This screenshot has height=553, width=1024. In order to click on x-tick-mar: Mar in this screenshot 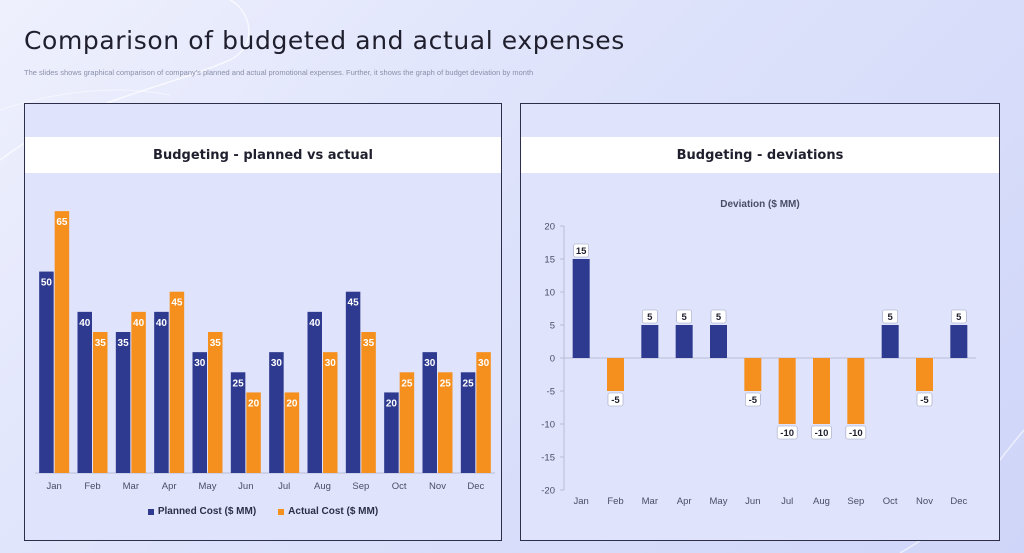, I will do `click(131, 486)`.